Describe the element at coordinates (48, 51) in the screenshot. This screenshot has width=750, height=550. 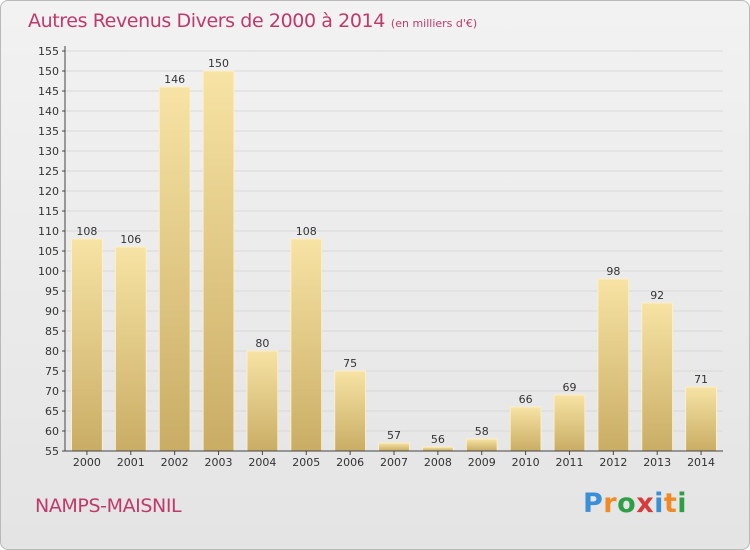
I see `y-tick-label: 155` at that location.